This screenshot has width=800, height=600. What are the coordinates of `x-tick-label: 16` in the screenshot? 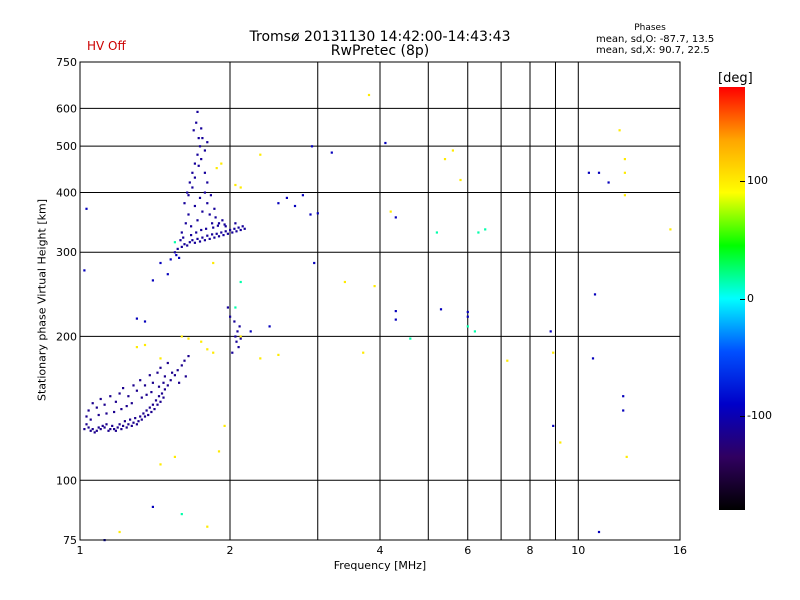 It's located at (680, 550).